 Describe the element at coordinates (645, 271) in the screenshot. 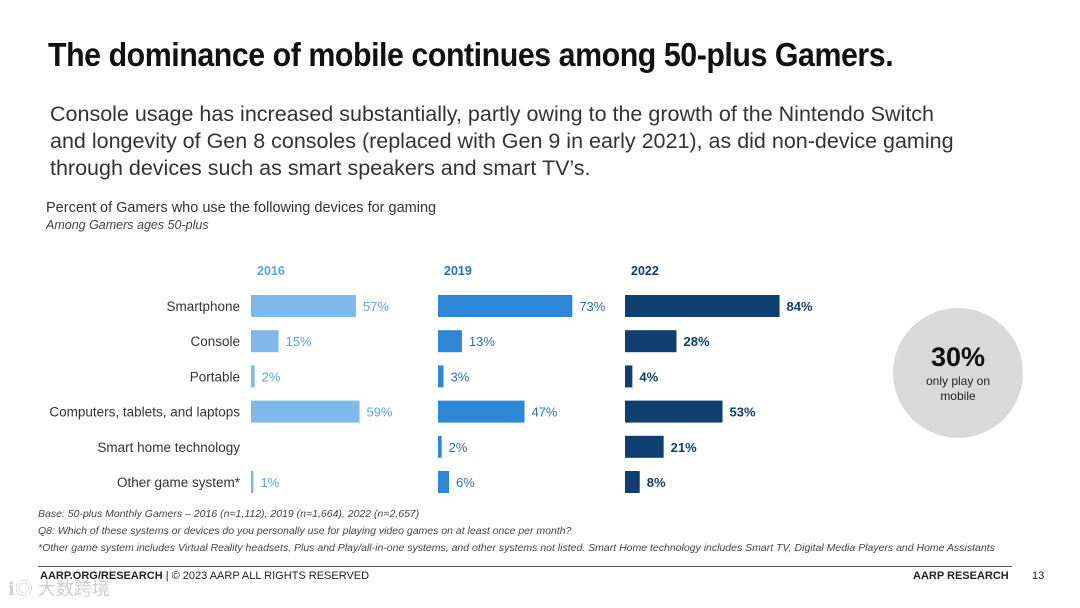

I see `series-header-2022: 2022` at that location.